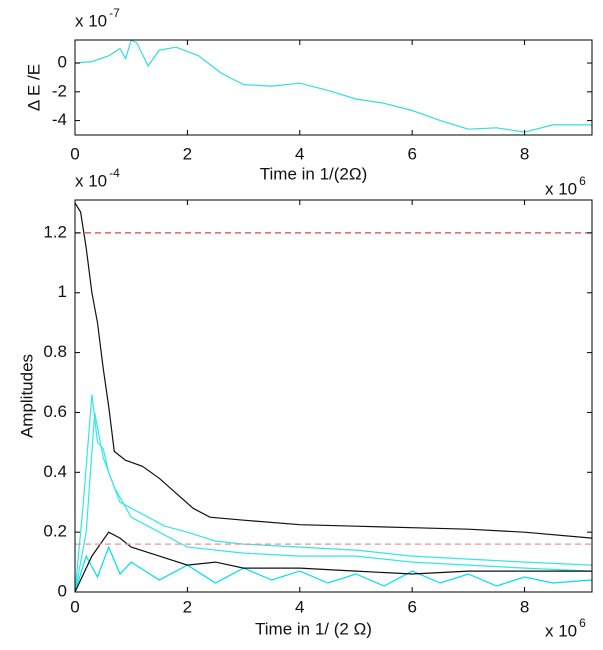 The height and width of the screenshot is (650, 603). I want to click on y-tick-label: 0.8, so click(55, 351).